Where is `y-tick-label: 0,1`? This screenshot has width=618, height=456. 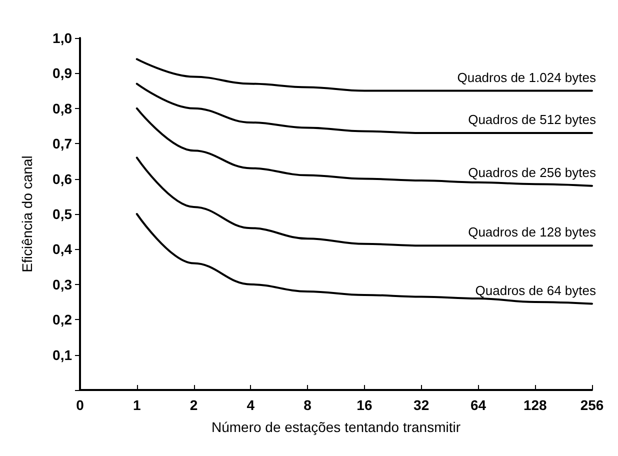
y-tick-label: 0,1 is located at coordinates (62, 354).